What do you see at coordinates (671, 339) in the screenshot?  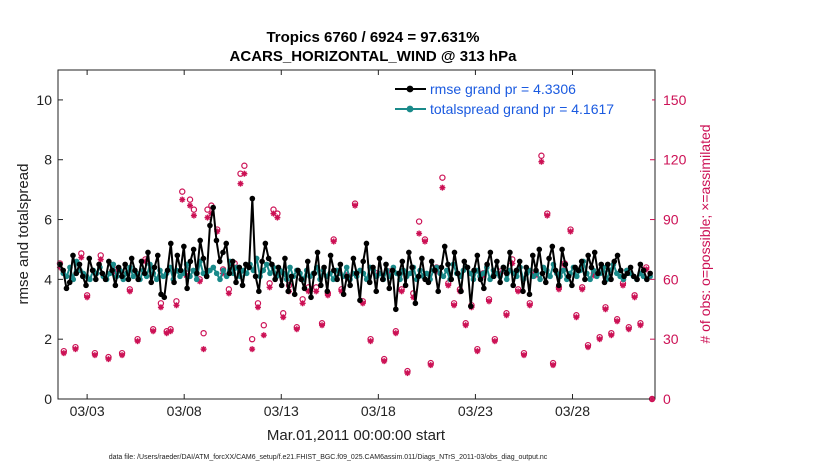 I see `y-right-tick-label: 30` at bounding box center [671, 339].